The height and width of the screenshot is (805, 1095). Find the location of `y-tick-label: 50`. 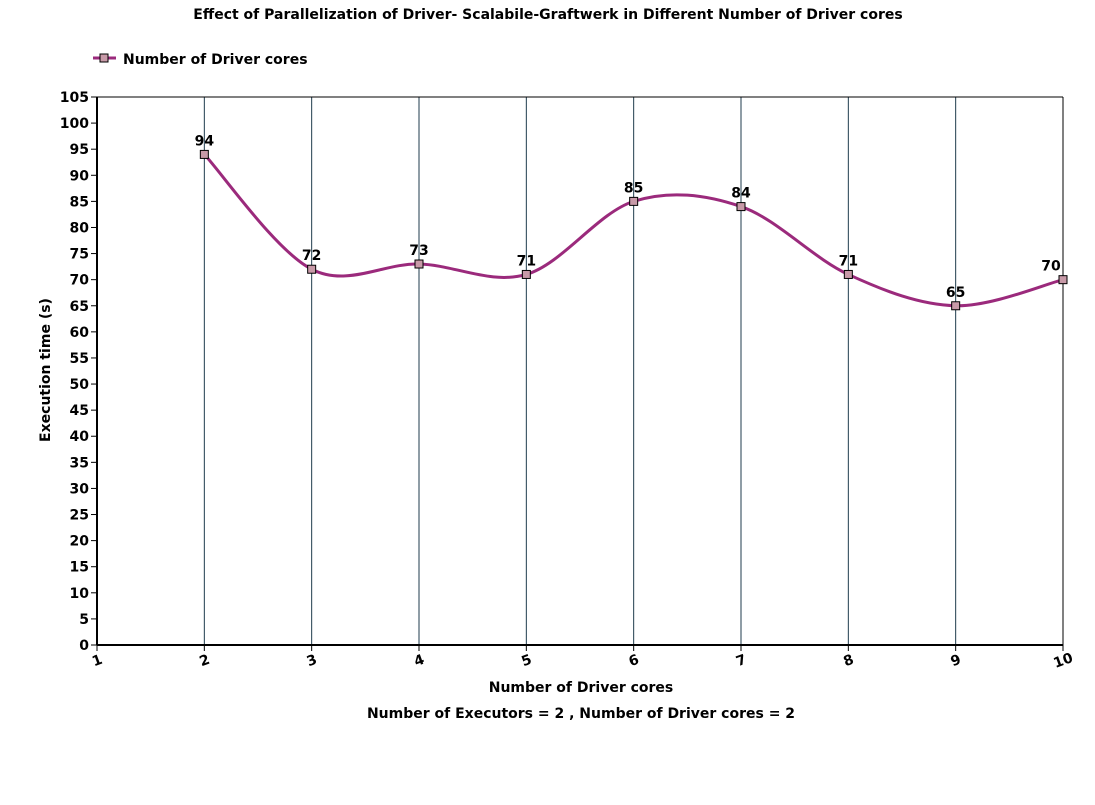

y-tick-label: 50 is located at coordinates (80, 385).